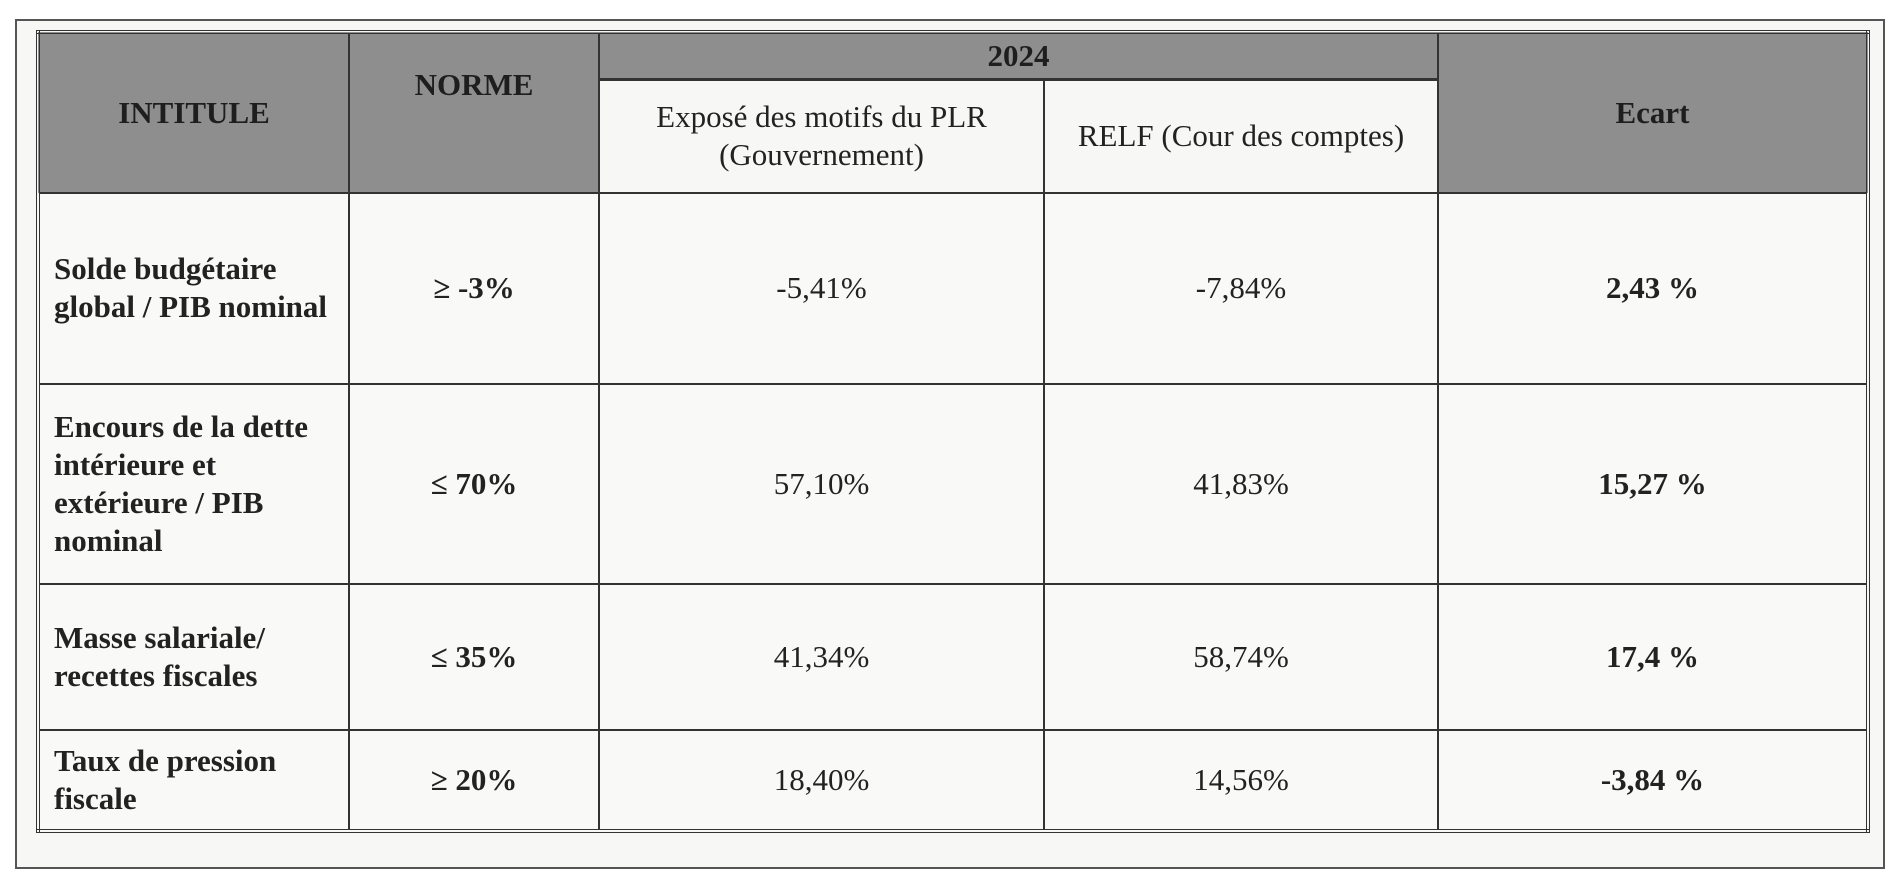 The width and height of the screenshot is (1900, 884). I want to click on cell-ecart: 2,43 %, so click(1653, 288).